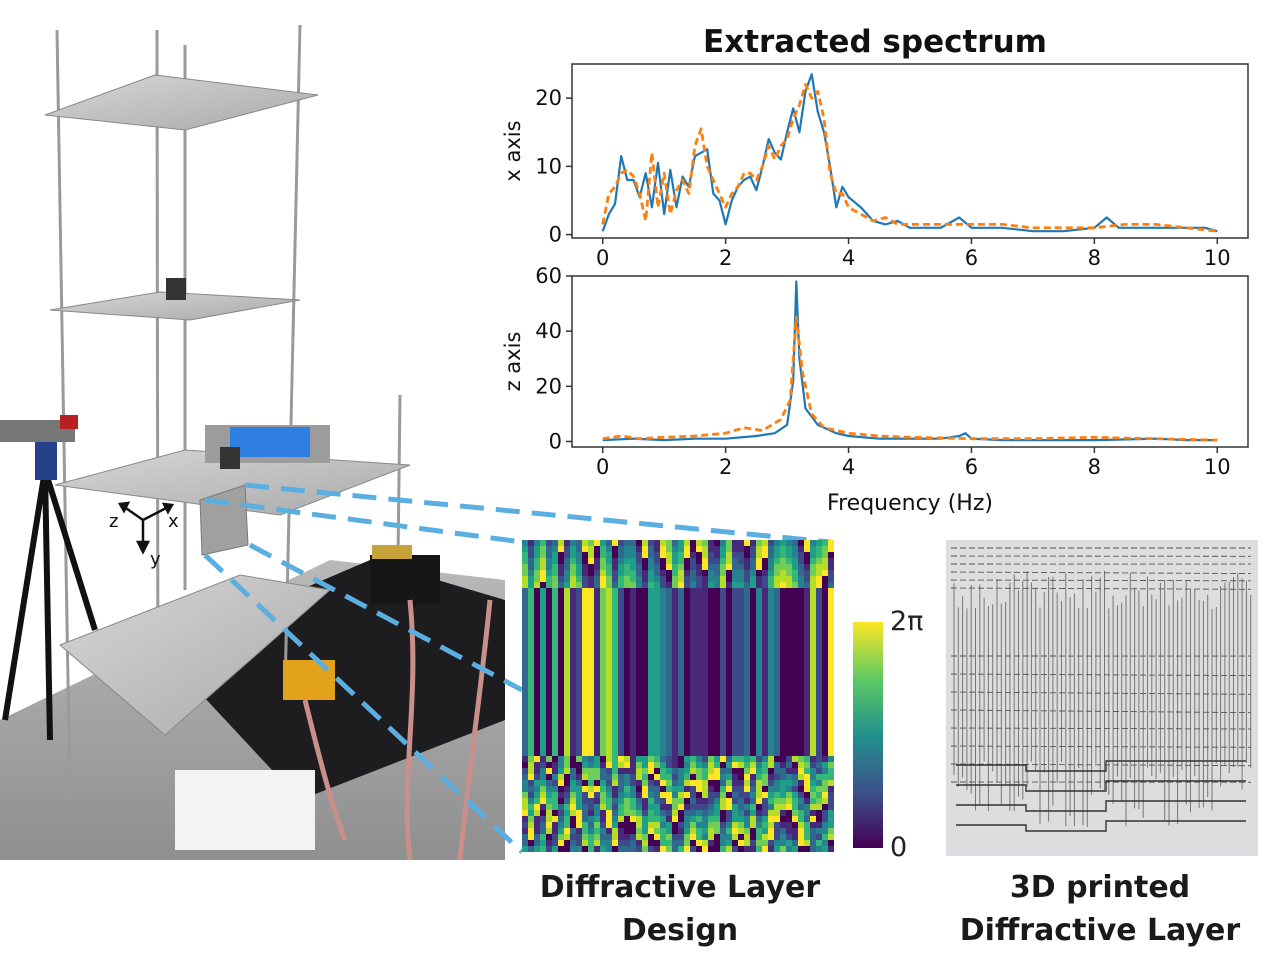 The image size is (1263, 974). I want to click on x-axis-label: Frequency (Hz), so click(910, 503).